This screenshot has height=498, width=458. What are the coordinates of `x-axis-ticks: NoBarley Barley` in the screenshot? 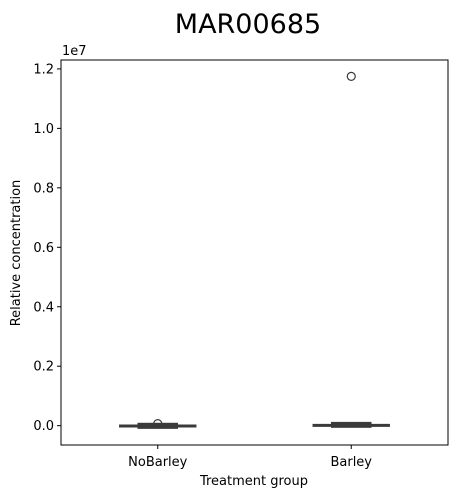 It's located at (250, 457).